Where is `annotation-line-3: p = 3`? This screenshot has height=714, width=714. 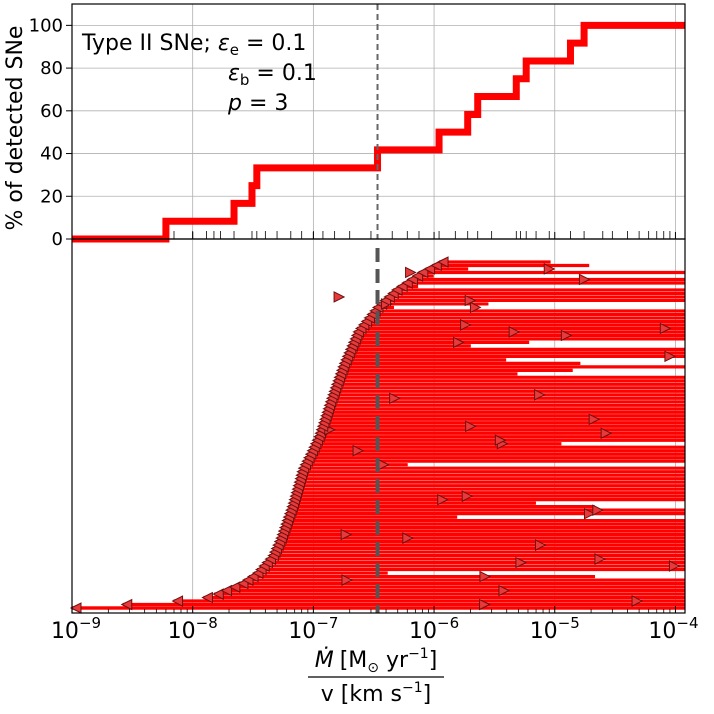 annotation-line-3: p = 3 is located at coordinates (257, 103).